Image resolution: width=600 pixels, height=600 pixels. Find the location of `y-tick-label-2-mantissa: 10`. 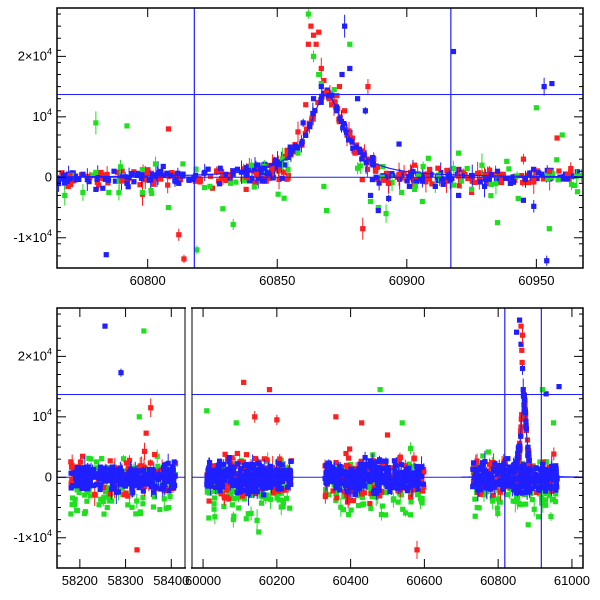

y-tick-label-2-mantissa: 10 is located at coordinates (40, 416).